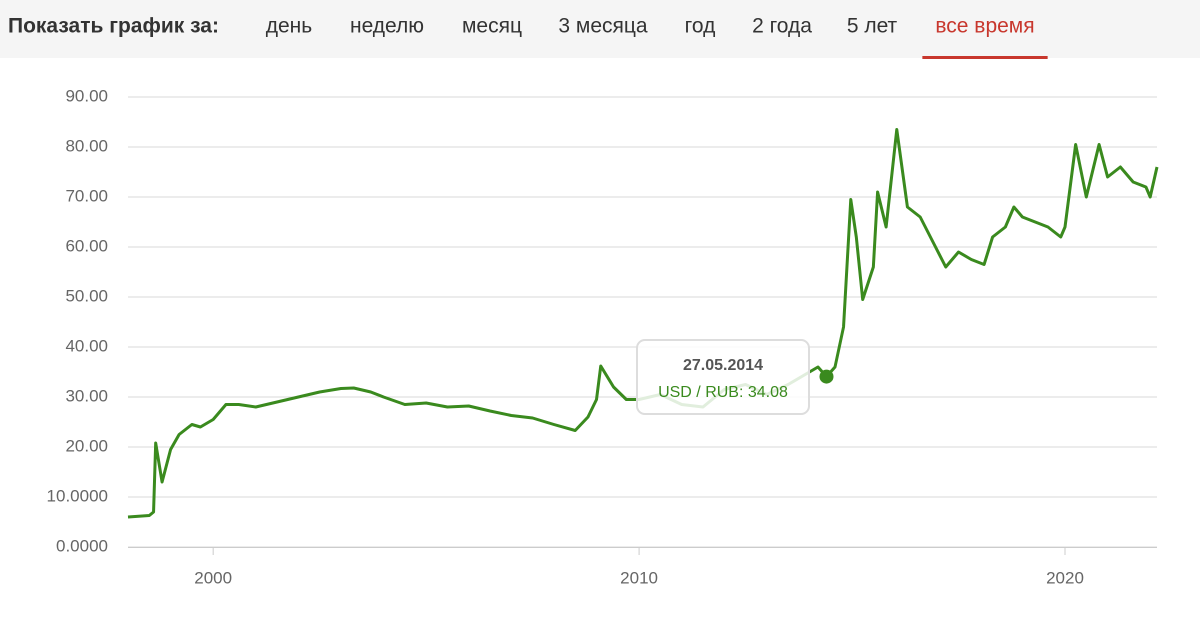 The width and height of the screenshot is (1200, 633). I want to click on y-tick-label: 90.00, so click(86, 95).